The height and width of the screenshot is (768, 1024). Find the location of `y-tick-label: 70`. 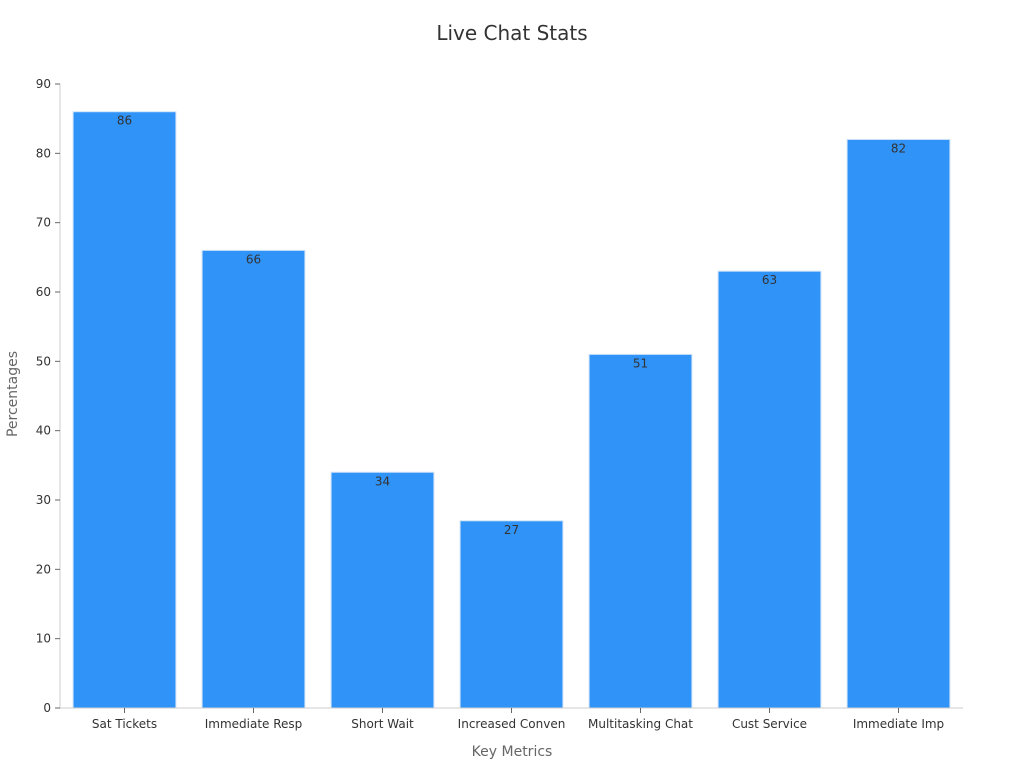

y-tick-label: 70 is located at coordinates (43, 223).